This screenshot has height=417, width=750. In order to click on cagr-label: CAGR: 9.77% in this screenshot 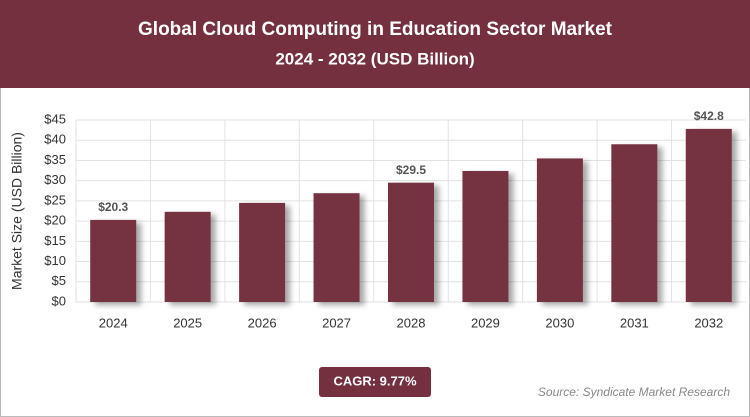, I will do `click(375, 380)`.